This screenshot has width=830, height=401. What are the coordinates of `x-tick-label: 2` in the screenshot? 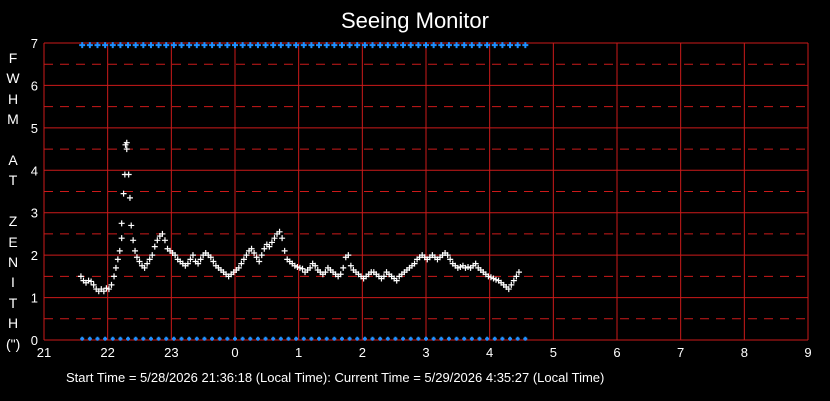 It's located at (362, 352).